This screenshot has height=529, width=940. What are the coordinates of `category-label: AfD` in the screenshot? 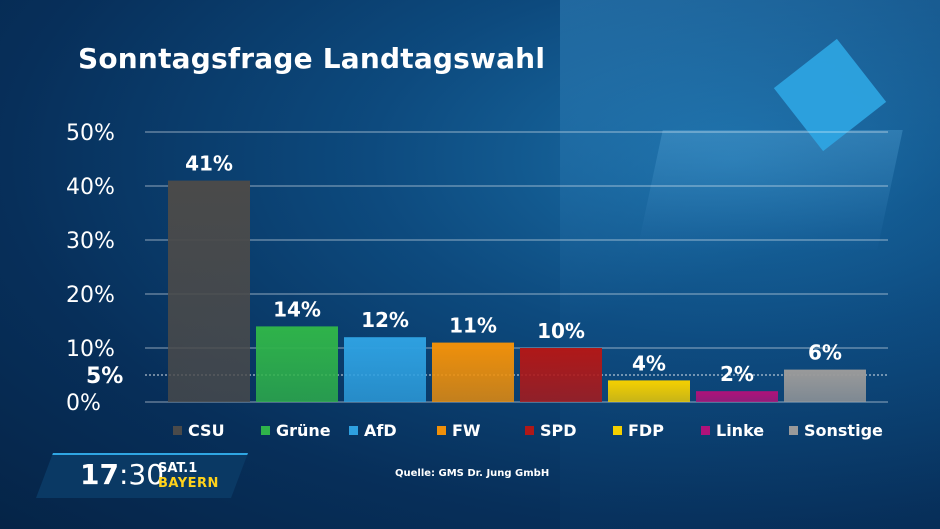 It's located at (380, 430).